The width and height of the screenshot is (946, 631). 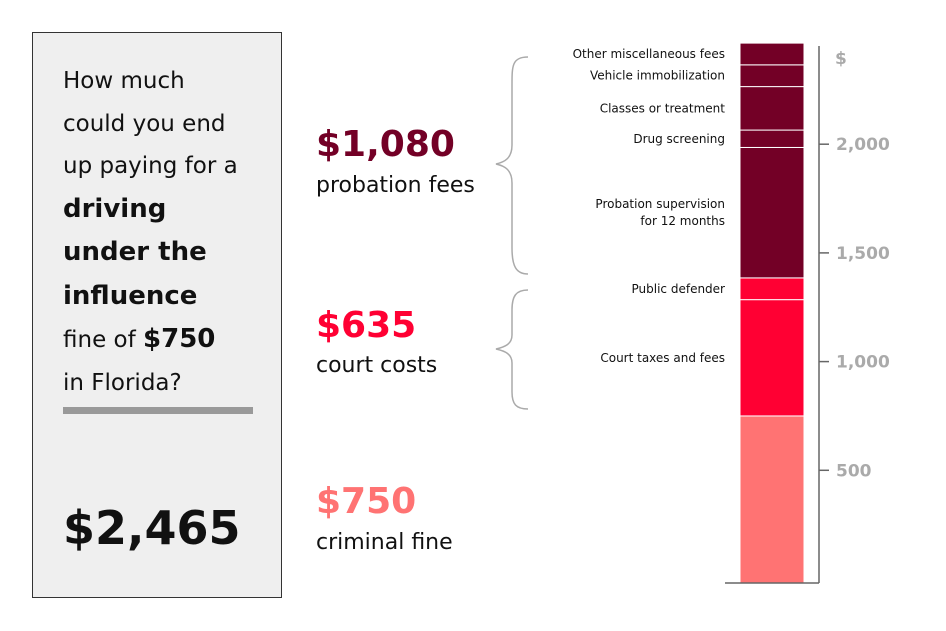 What do you see at coordinates (366, 501) in the screenshot?
I see `fine-group-amount: $750` at bounding box center [366, 501].